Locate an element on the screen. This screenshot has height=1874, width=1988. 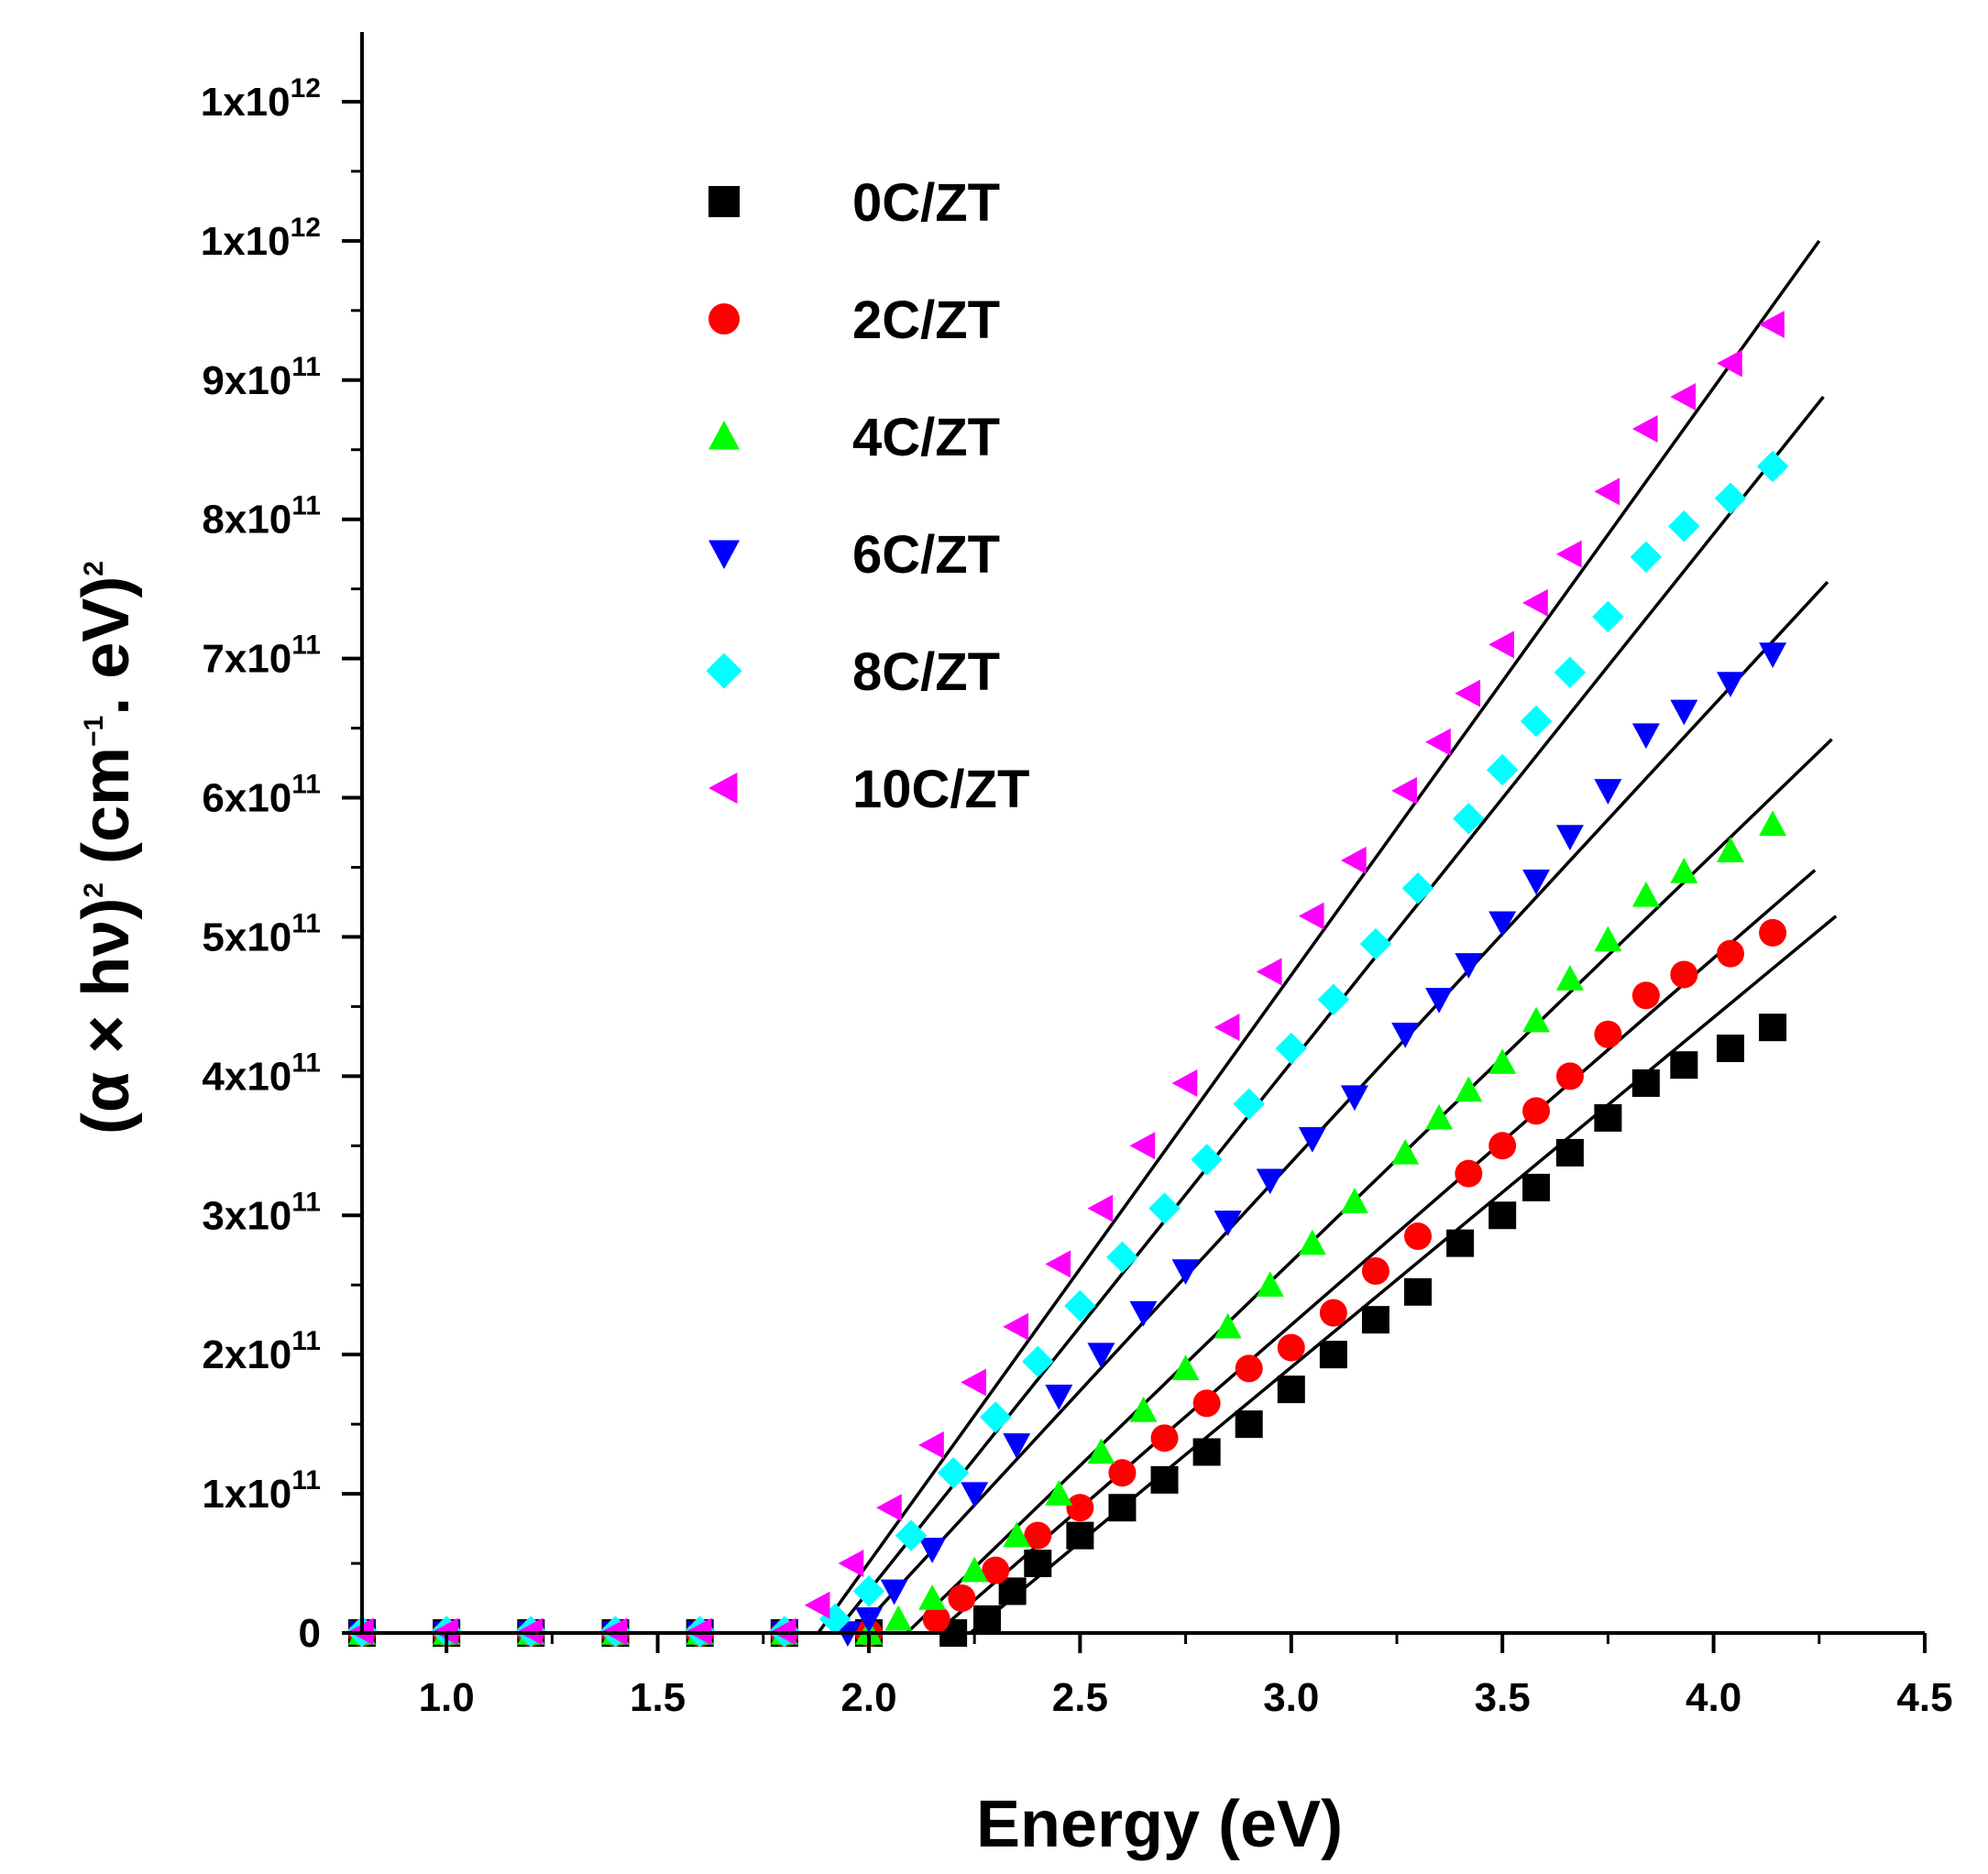
y-tick-label: 6x10¹¹ is located at coordinates (261, 795).